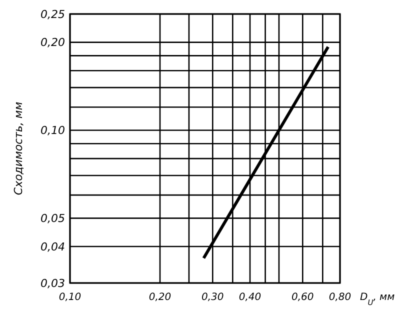 This screenshot has width=414, height=322. I want to click on x-tick-label: 0,60, so click(303, 297).